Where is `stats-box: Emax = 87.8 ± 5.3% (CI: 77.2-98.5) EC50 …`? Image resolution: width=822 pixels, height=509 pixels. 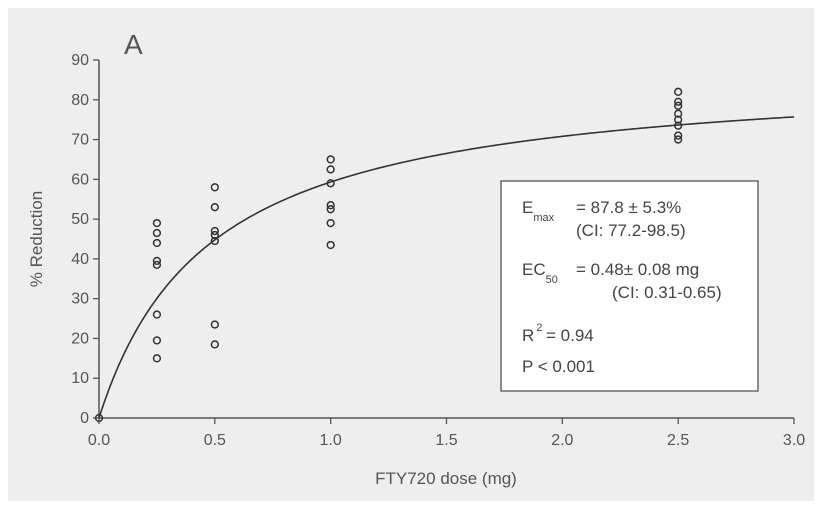 stats-box: Emax = 87.8 ± 5.3% (CI: 77.2-98.5) EC50 … is located at coordinates (629, 286).